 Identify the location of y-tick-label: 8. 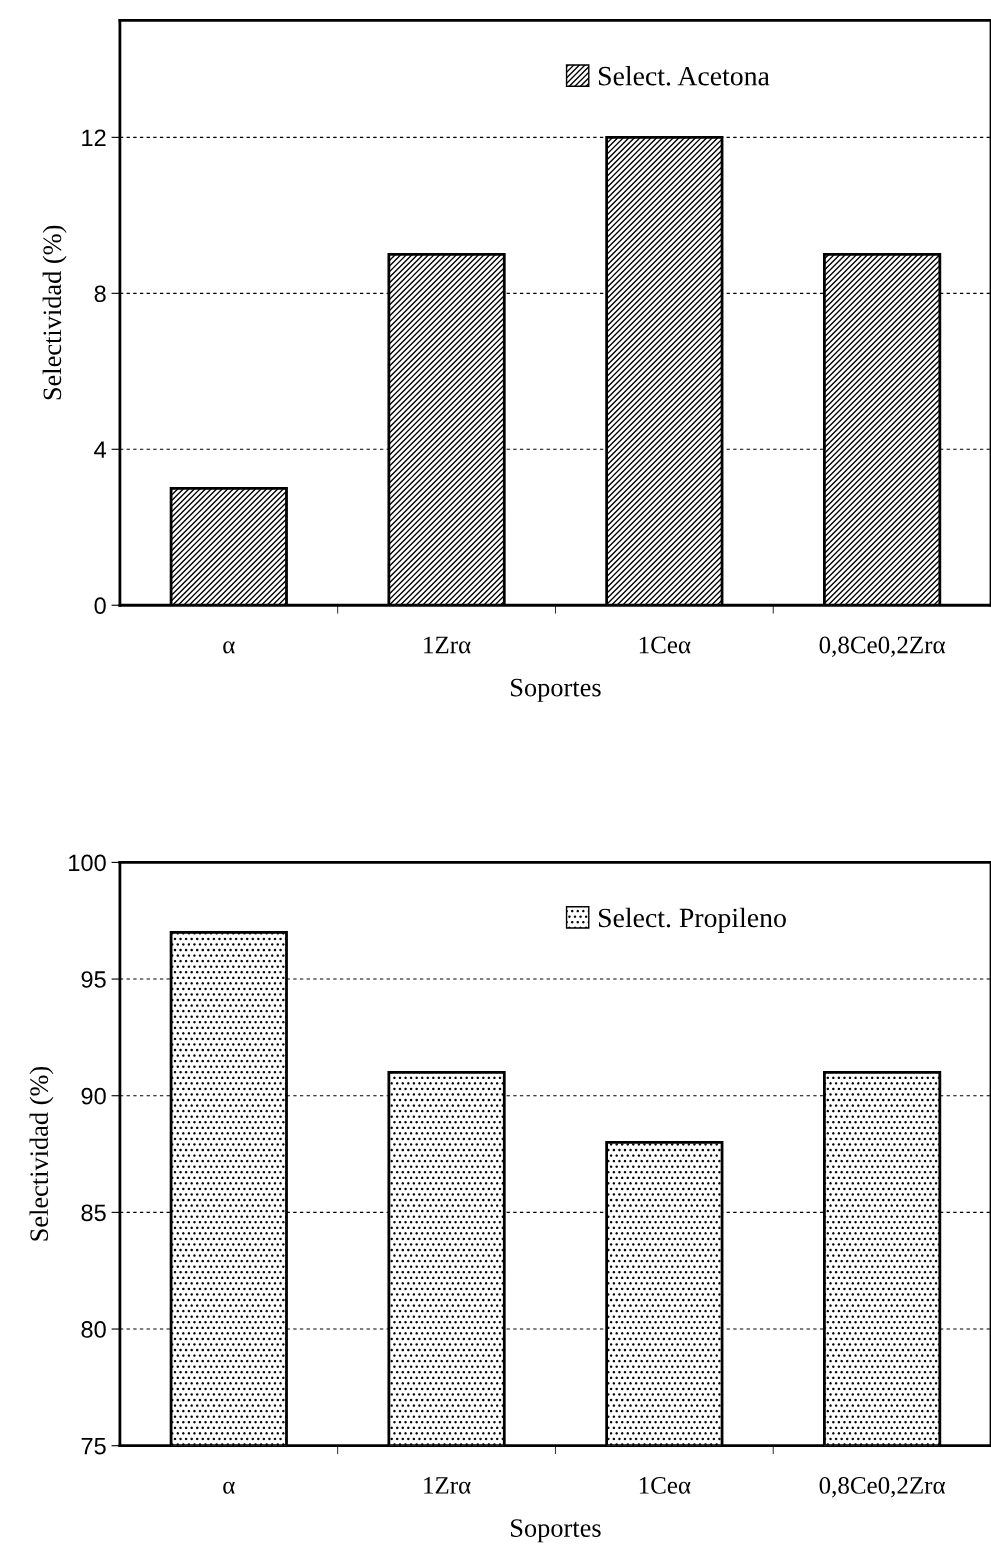
(100, 294).